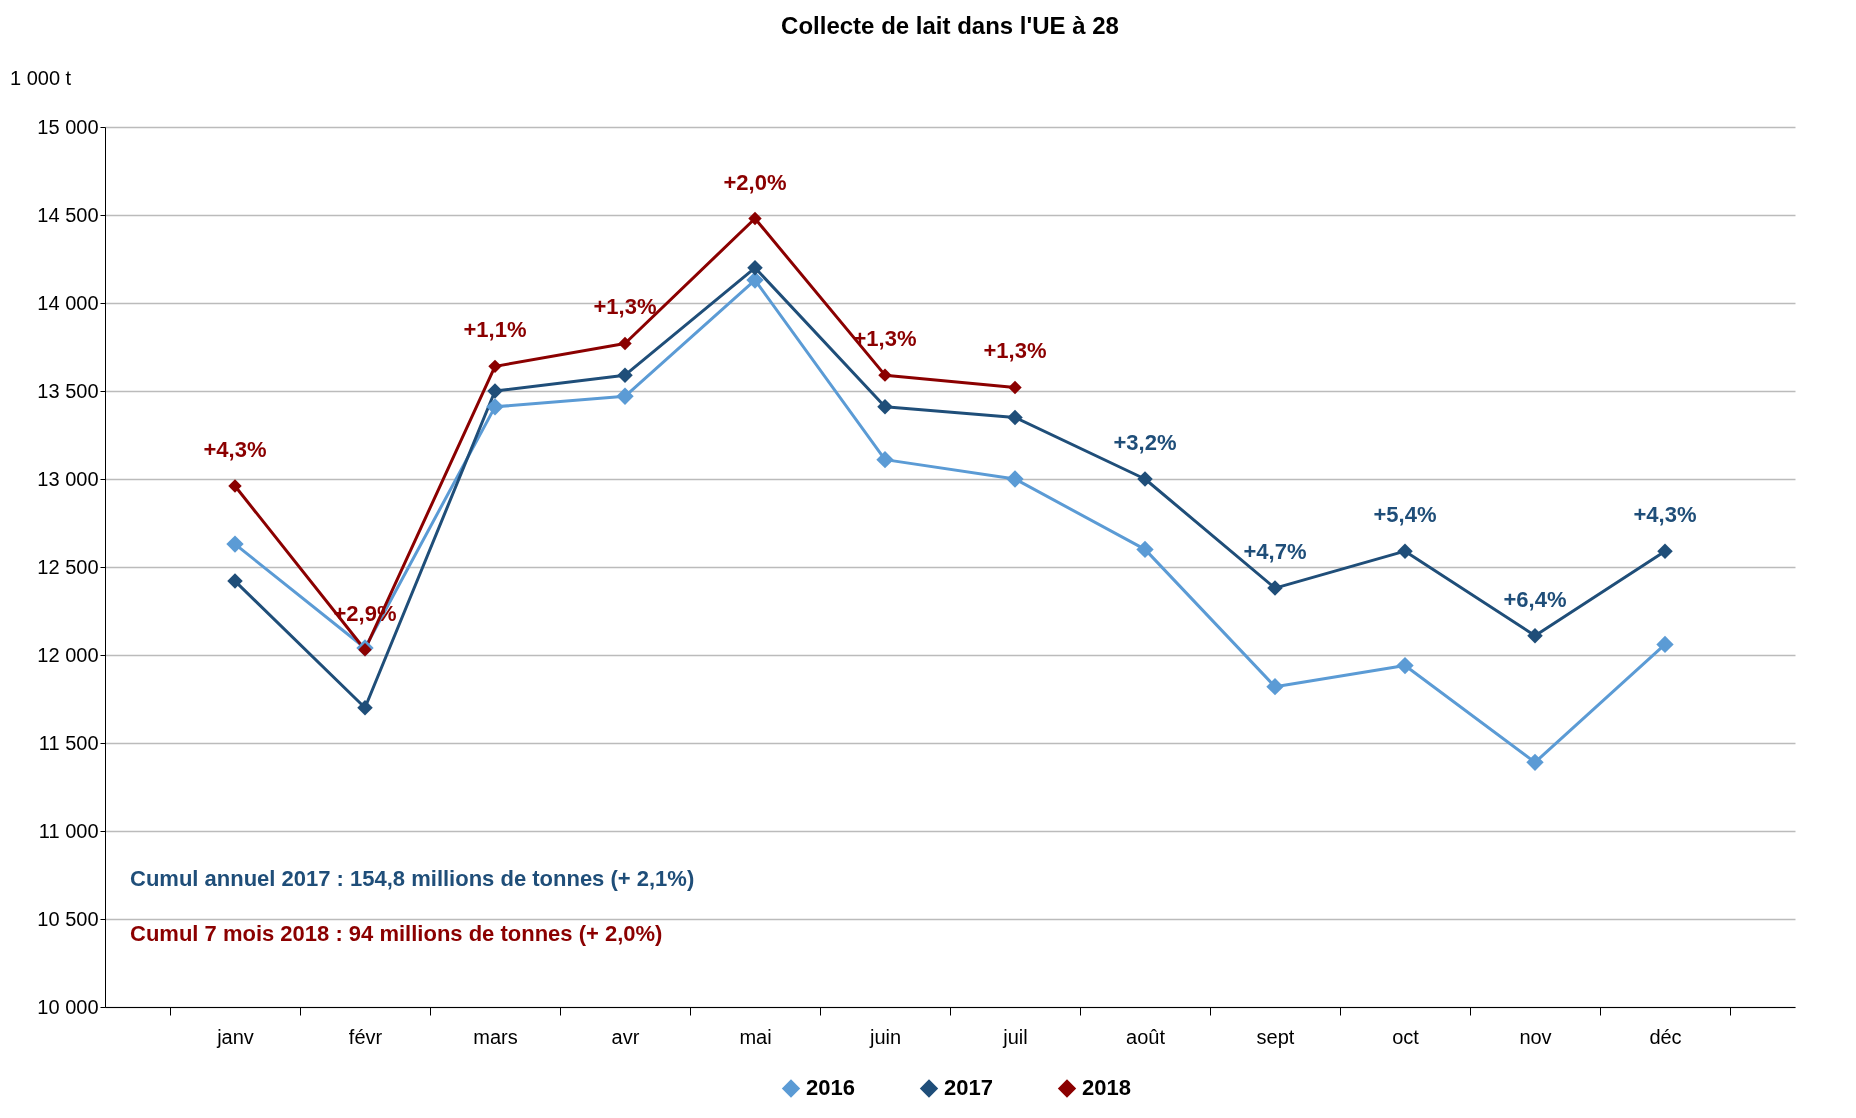 This screenshot has height=1118, width=1856. I want to click on x-tick-label: juil, so click(1015, 1036).